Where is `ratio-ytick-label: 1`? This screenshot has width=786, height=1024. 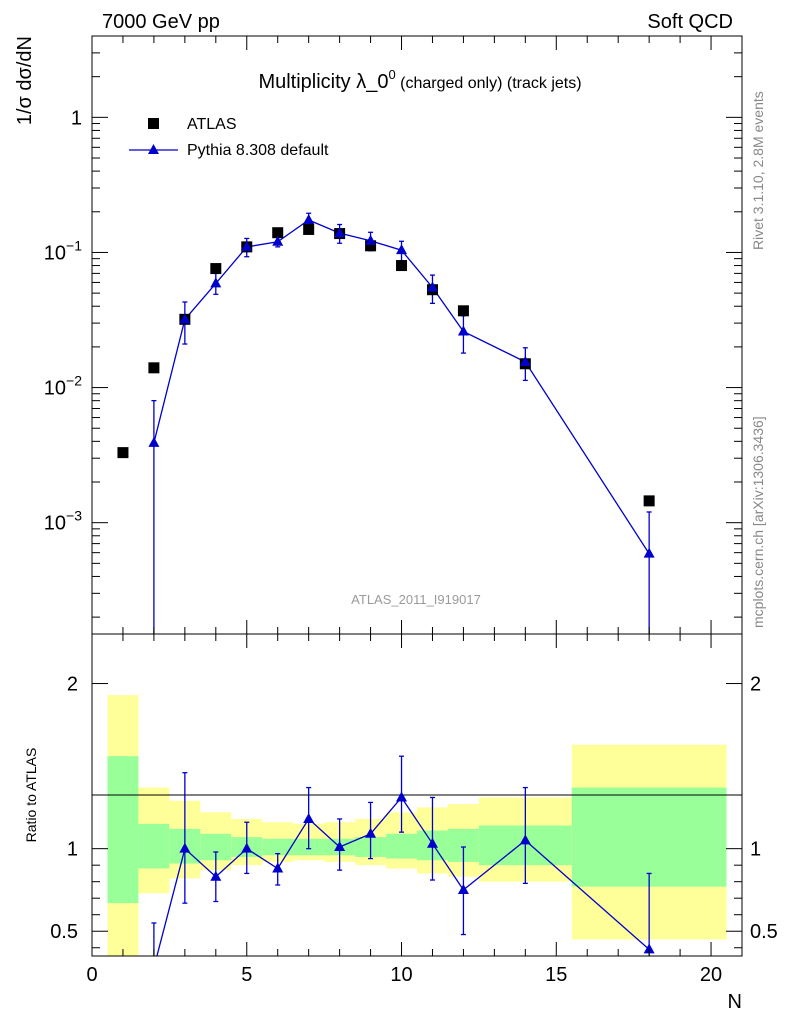
ratio-ytick-label: 1 is located at coordinates (72, 850).